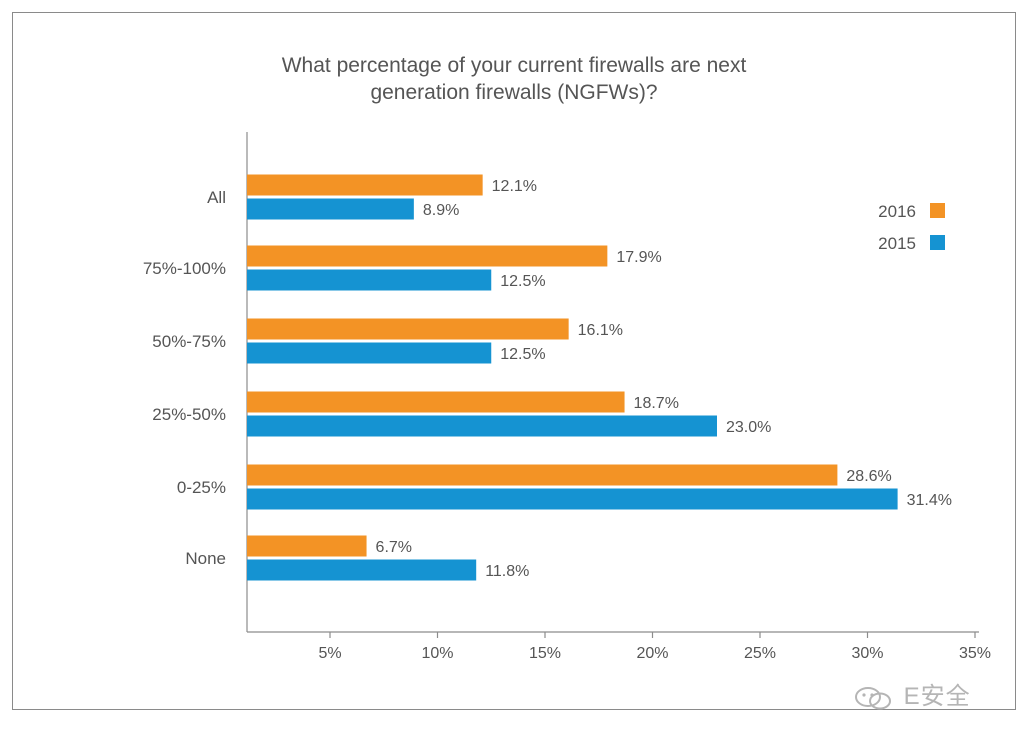 This screenshot has height=748, width=1031. What do you see at coordinates (189, 414) in the screenshot?
I see `category-label: 25%-50%` at bounding box center [189, 414].